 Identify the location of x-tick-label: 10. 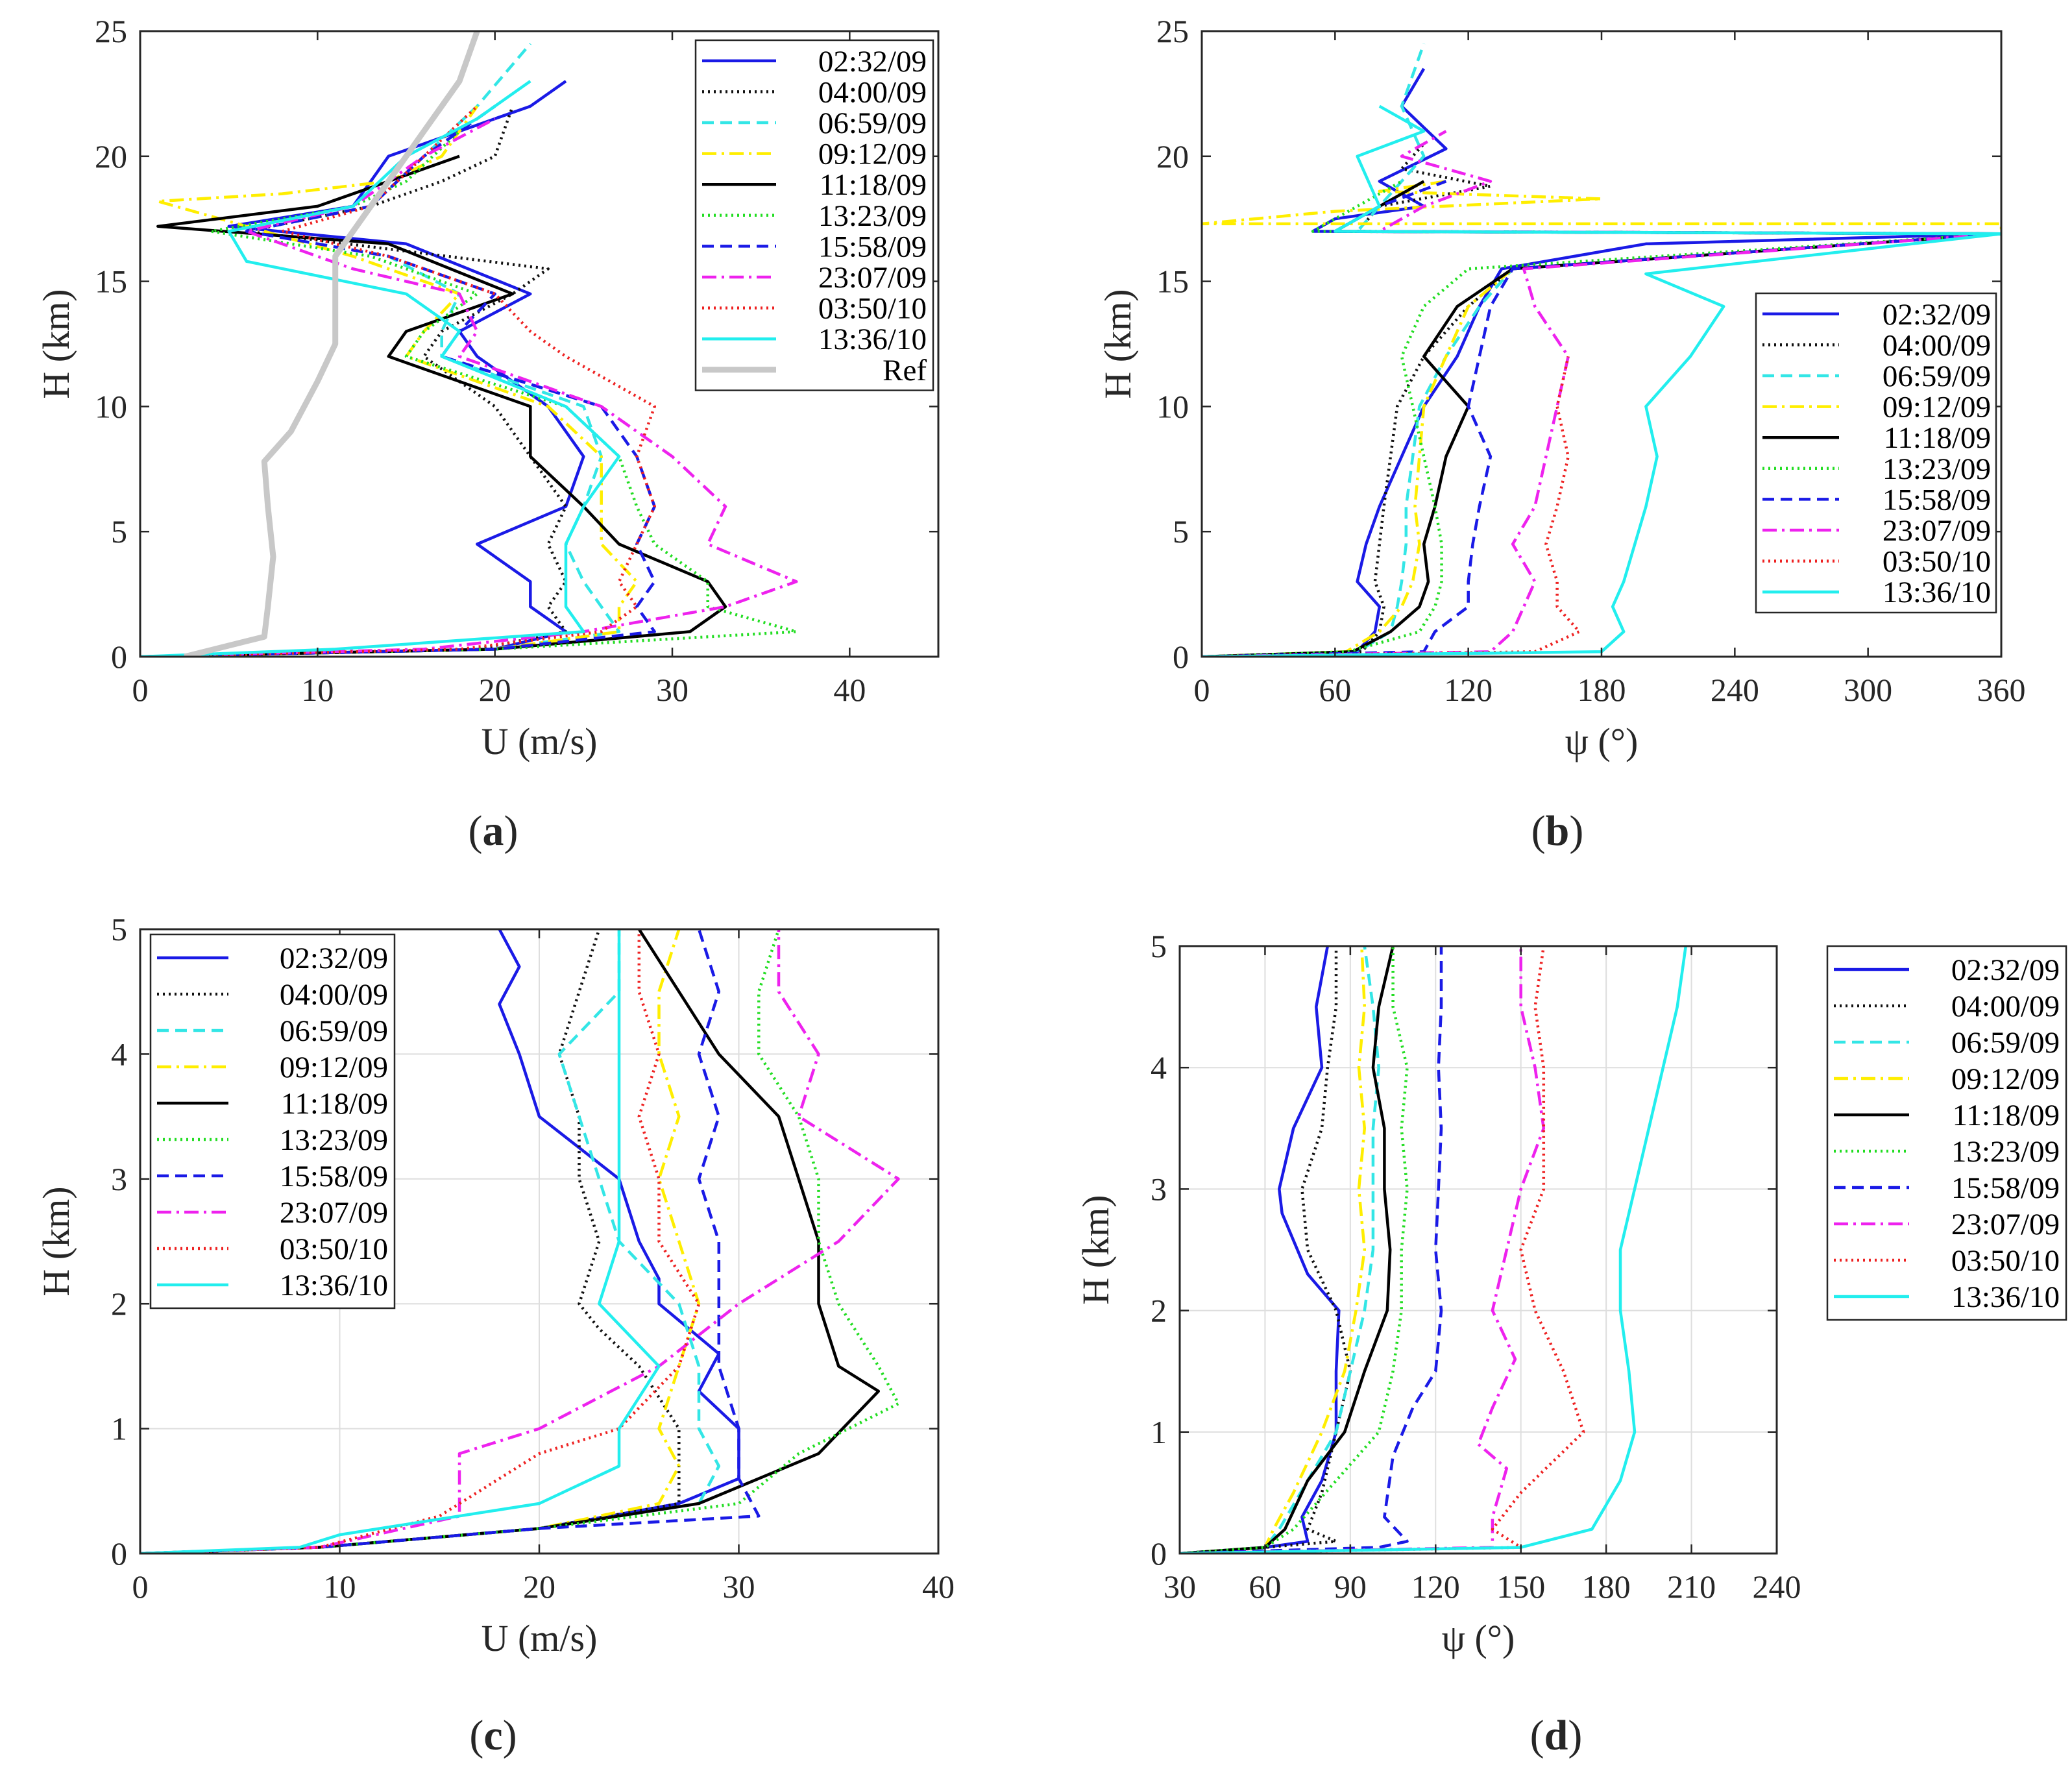
(317, 690).